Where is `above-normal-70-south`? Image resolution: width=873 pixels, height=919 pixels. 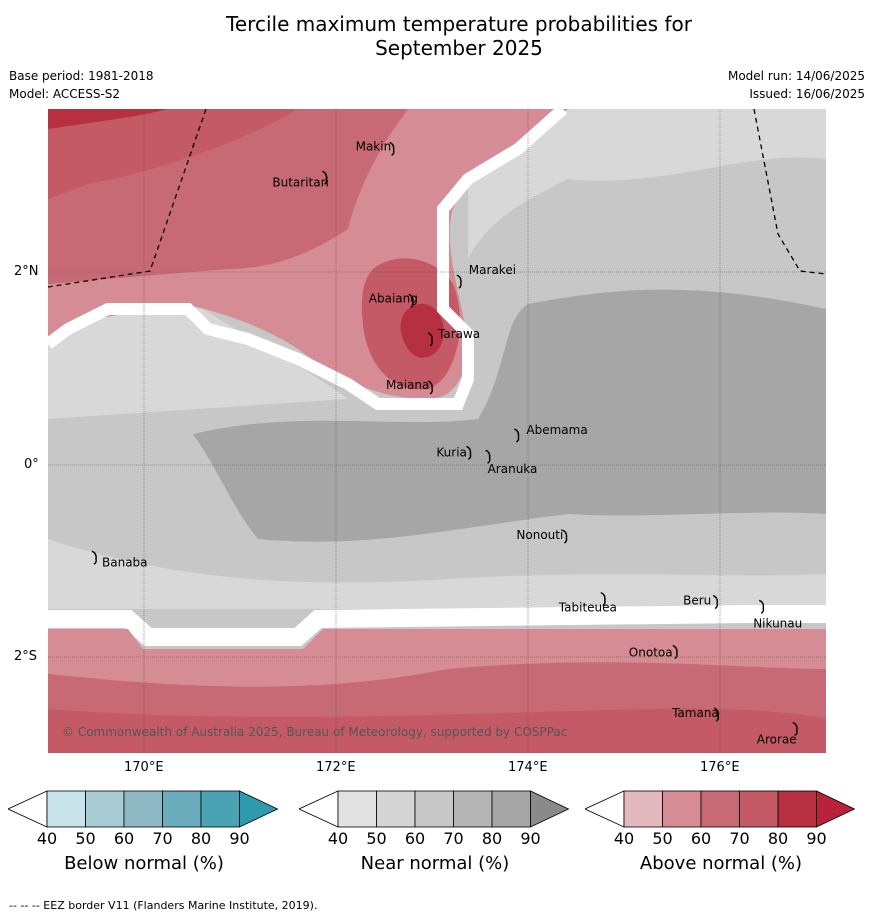
above-normal-70-south is located at coordinates (437, 730).